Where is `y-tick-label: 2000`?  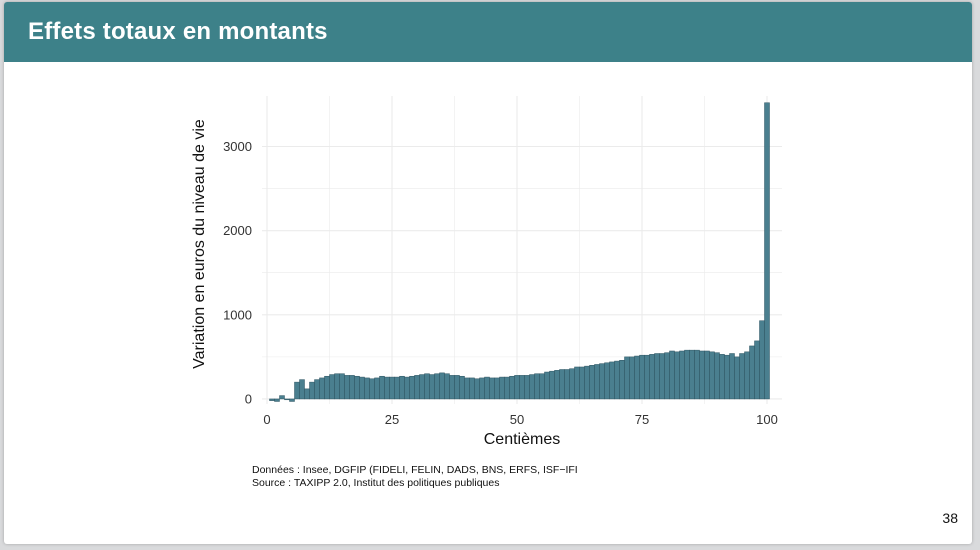
y-tick-label: 2000 is located at coordinates (237, 230).